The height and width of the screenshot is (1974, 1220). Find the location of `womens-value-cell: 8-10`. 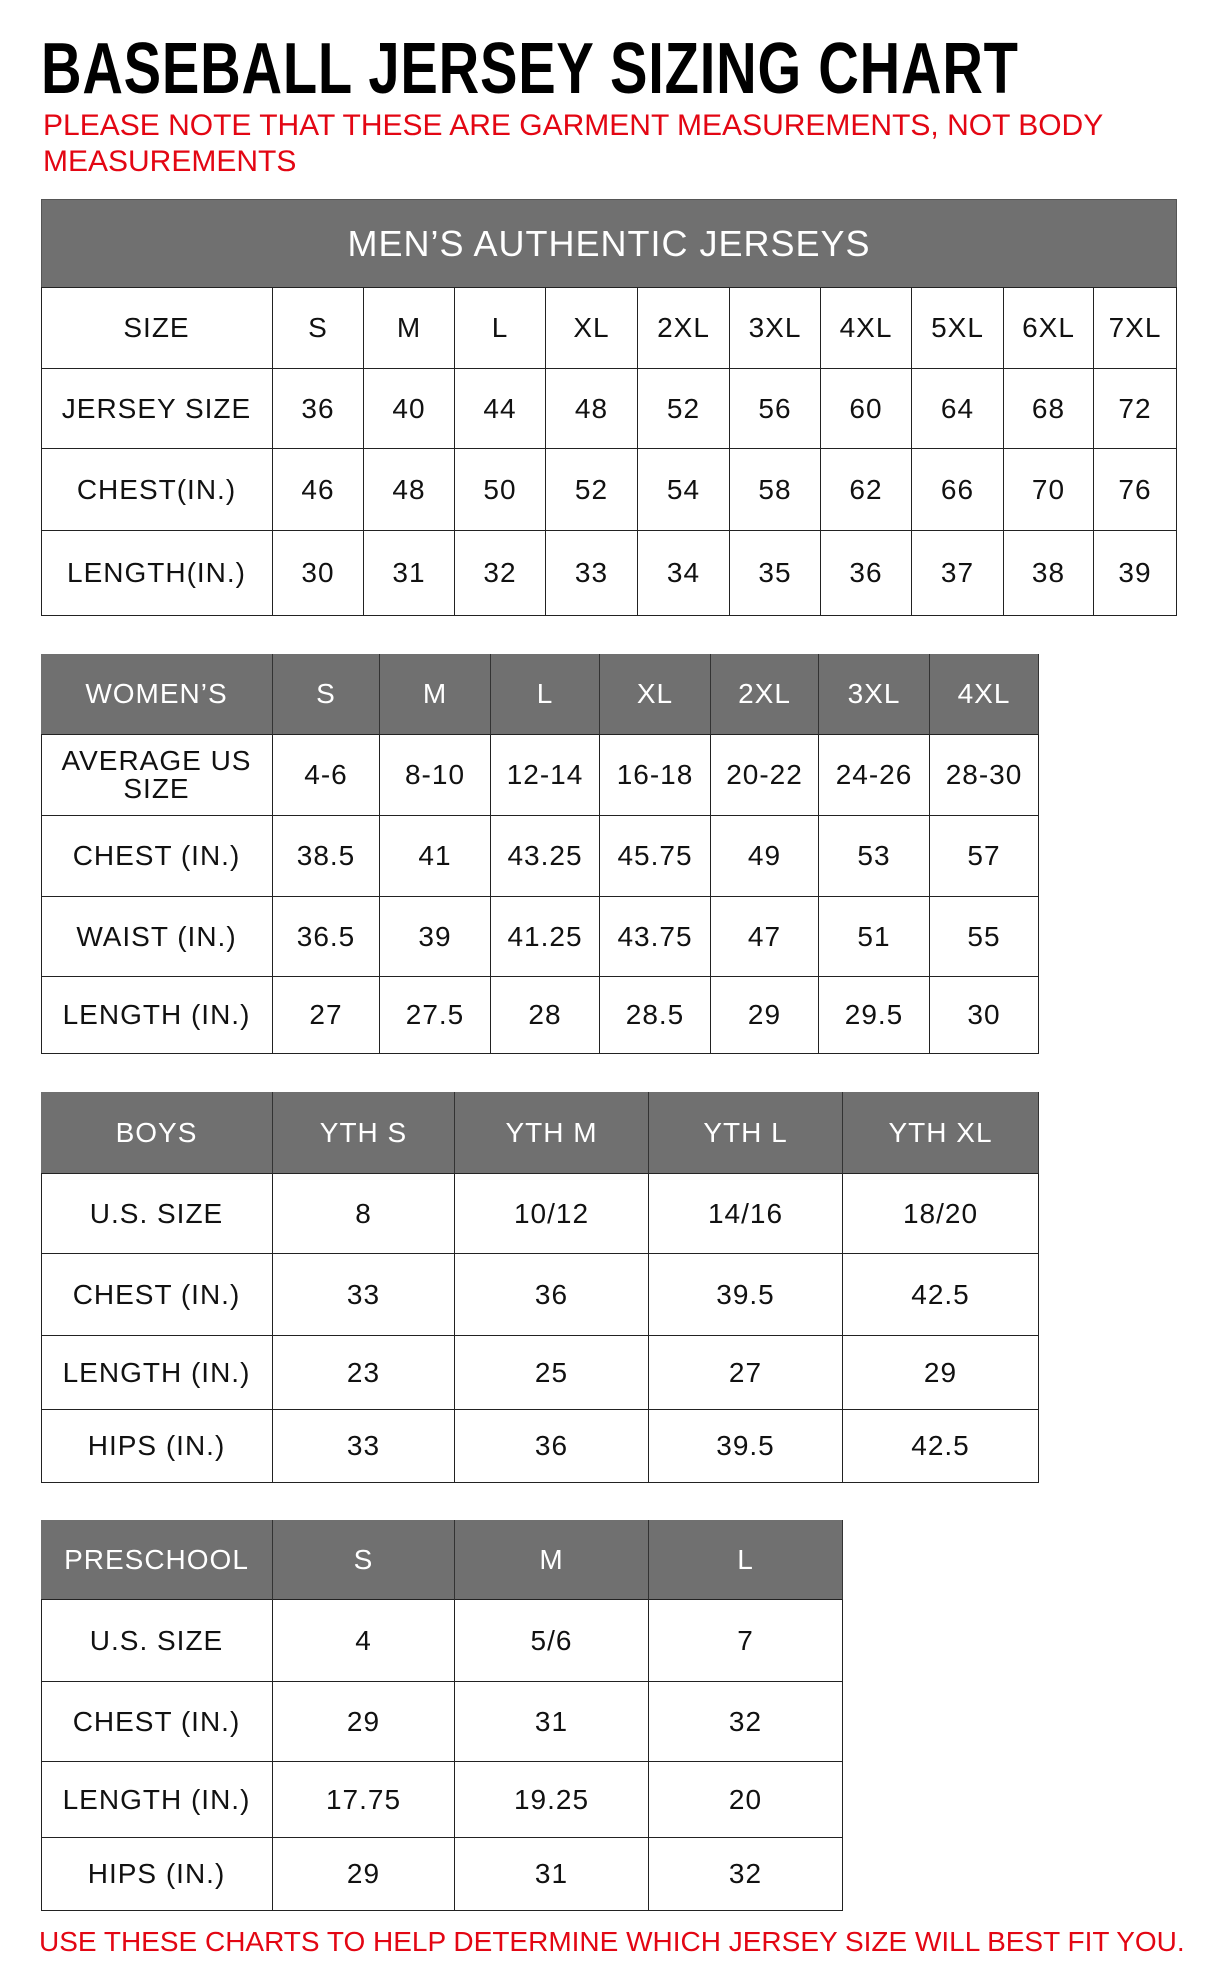

womens-value-cell: 8-10 is located at coordinates (435, 775).